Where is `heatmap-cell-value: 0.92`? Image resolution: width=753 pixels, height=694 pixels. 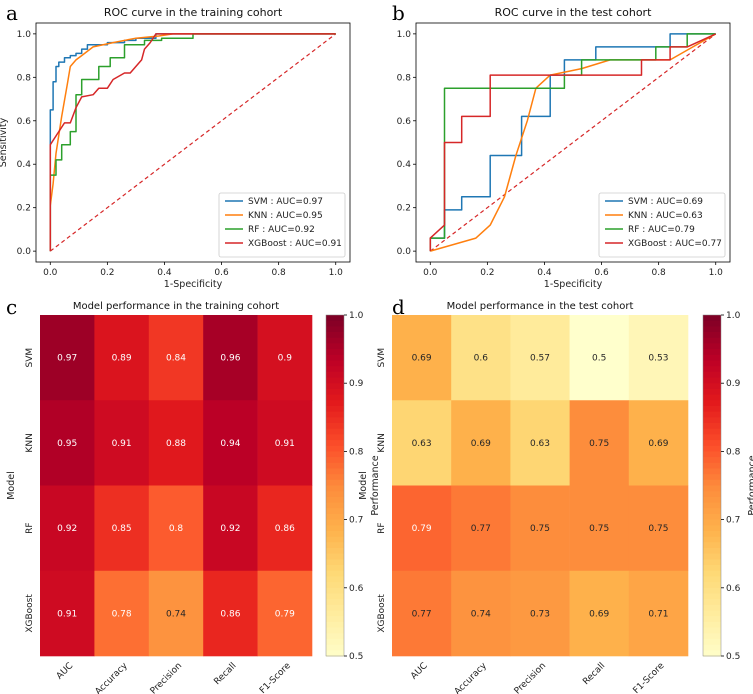
heatmap-cell-value: 0.92 is located at coordinates (67, 529).